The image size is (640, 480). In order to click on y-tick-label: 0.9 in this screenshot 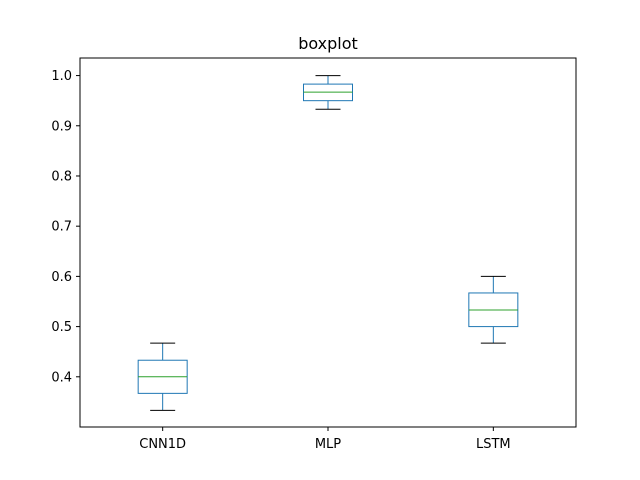, I will do `click(61, 126)`.